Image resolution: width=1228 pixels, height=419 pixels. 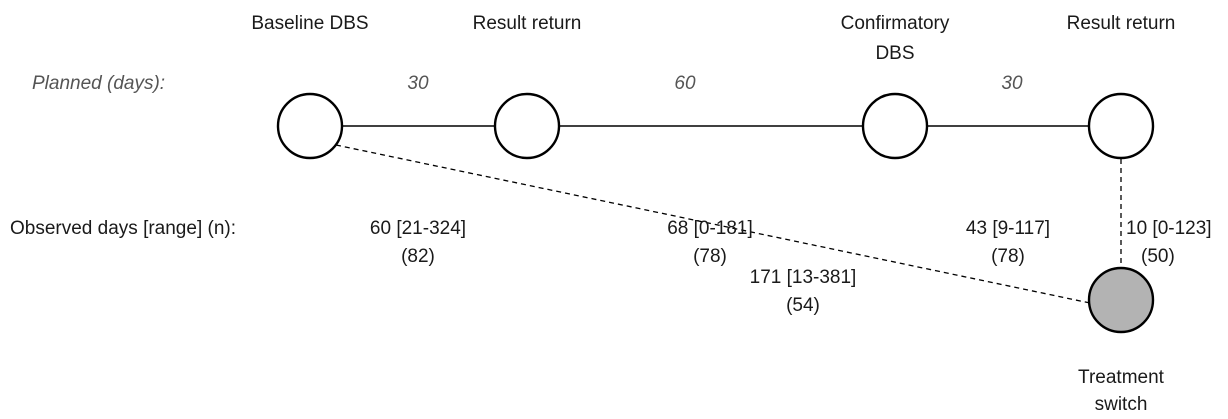 I want to click on label-treatment-line1: Treatment, so click(x=1121, y=377).